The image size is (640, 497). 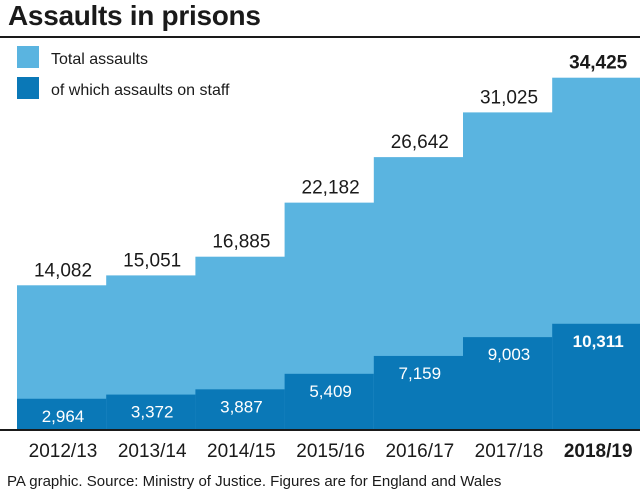 What do you see at coordinates (134, 15) in the screenshot?
I see `chart-title: Assaults in prisons` at bounding box center [134, 15].